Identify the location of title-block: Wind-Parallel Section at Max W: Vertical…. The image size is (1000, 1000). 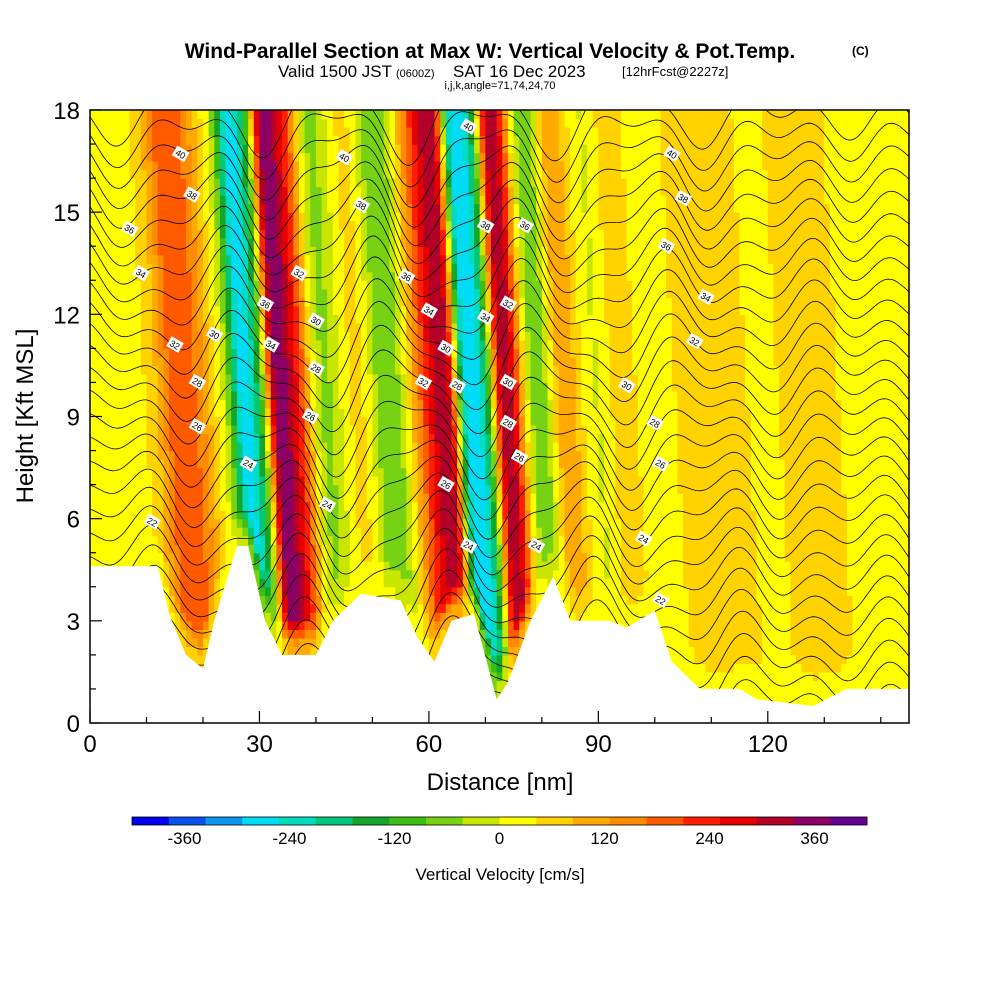
(527, 66).